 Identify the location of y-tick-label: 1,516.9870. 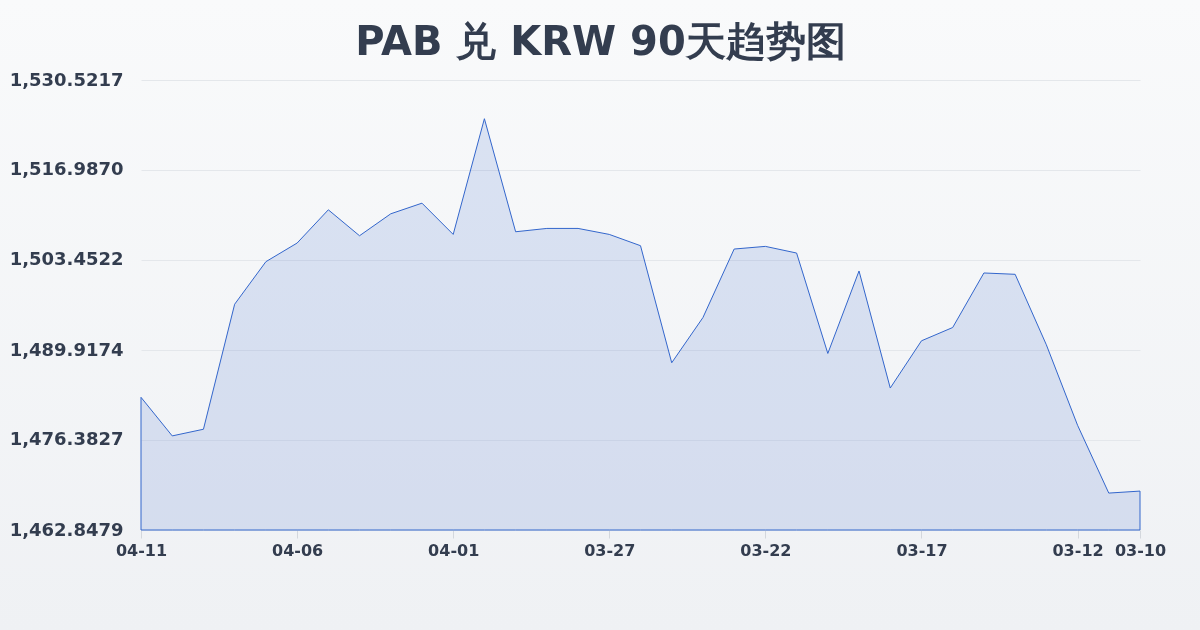
(66, 169).